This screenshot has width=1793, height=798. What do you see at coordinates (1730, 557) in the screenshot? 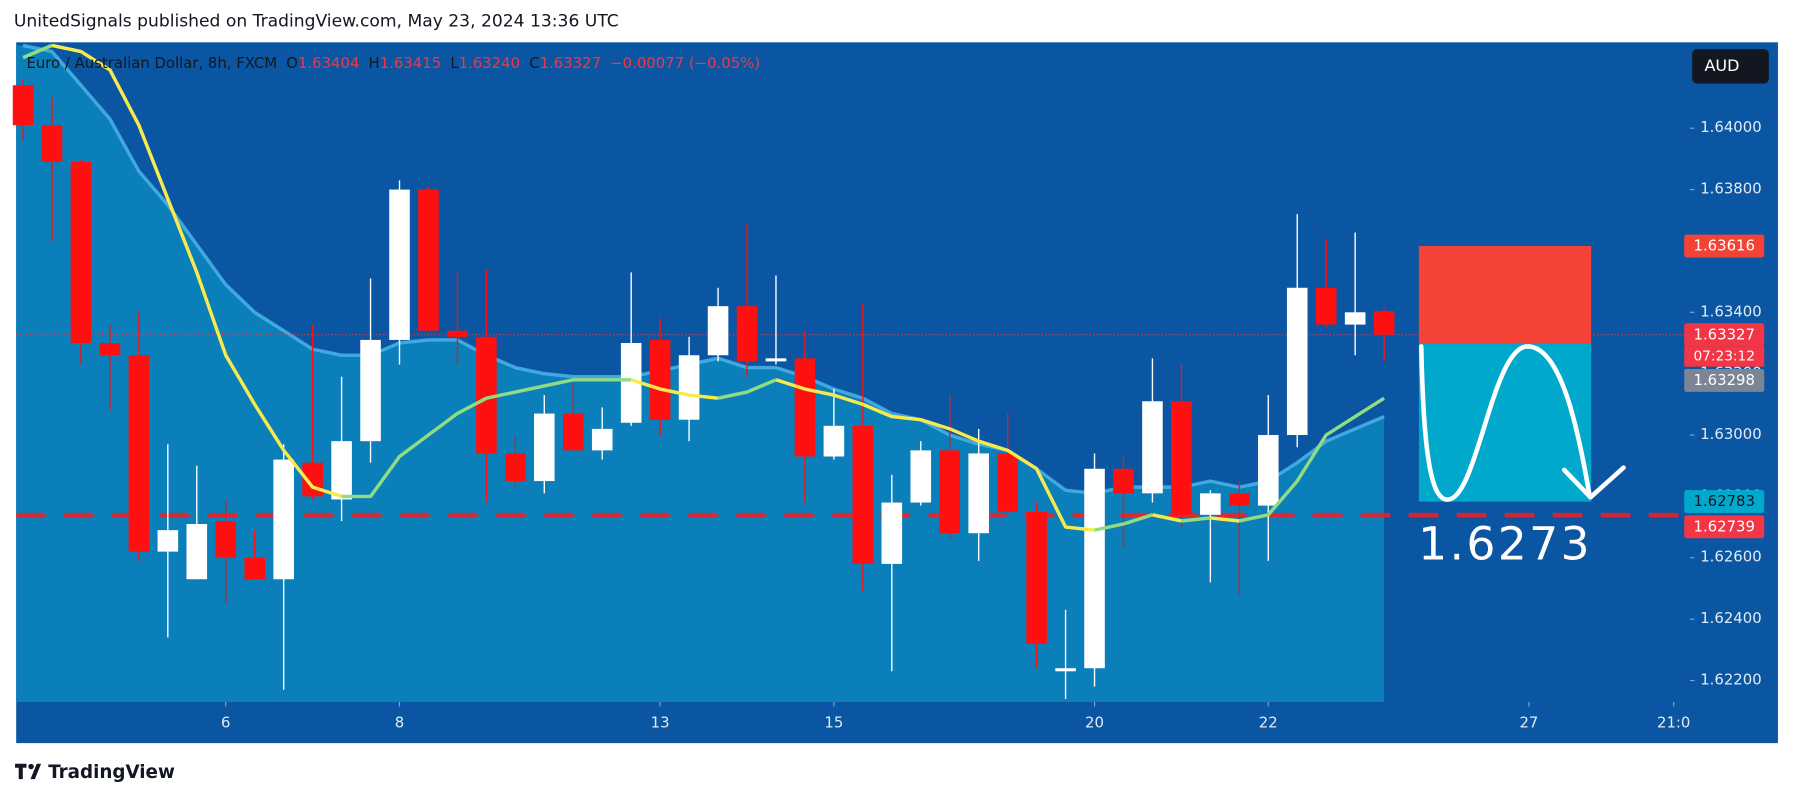
I see `y-tick-label: 1.62600` at bounding box center [1730, 557].